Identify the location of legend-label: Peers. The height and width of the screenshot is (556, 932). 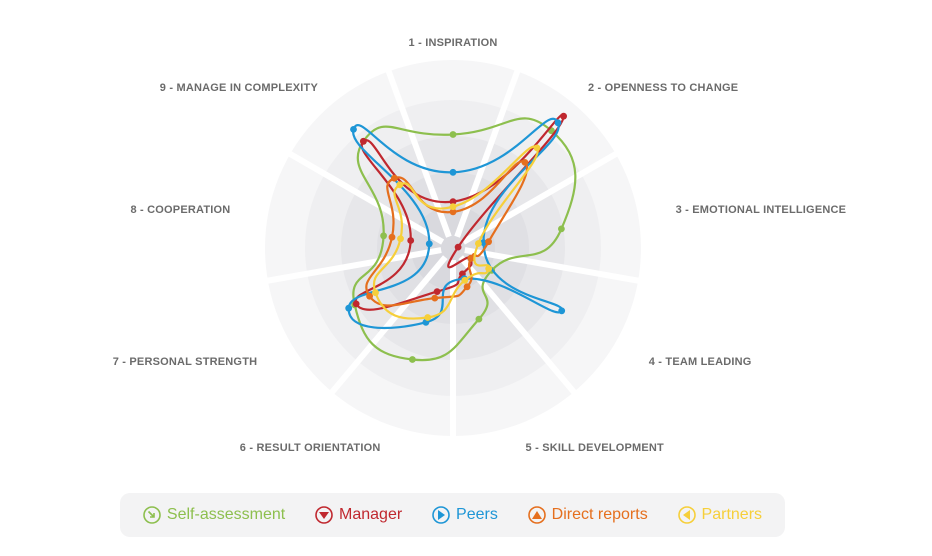
(477, 514).